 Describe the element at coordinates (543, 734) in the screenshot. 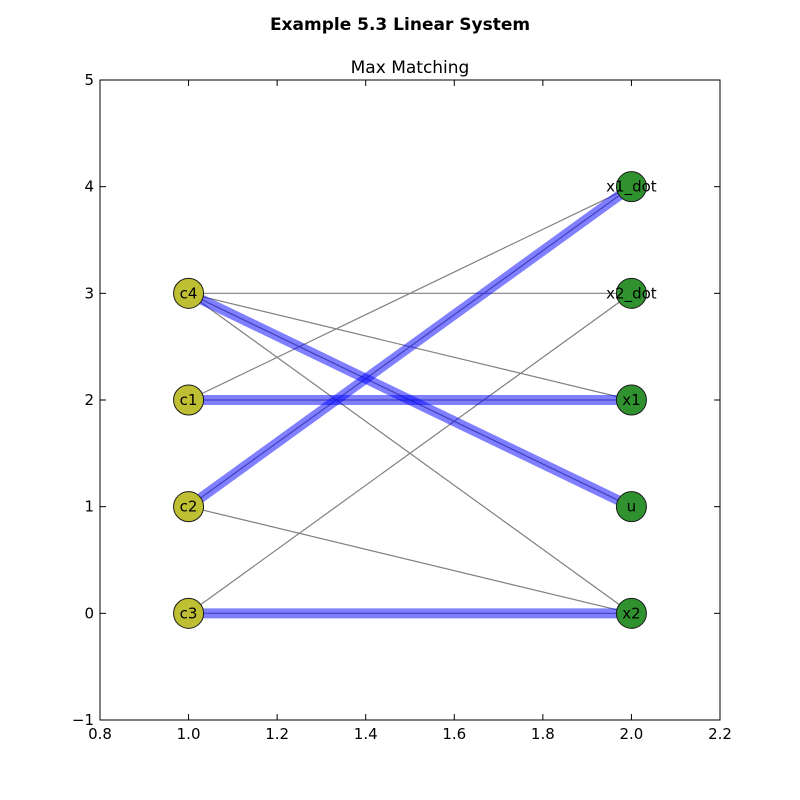

I see `x-tick-label: 1.8` at that location.